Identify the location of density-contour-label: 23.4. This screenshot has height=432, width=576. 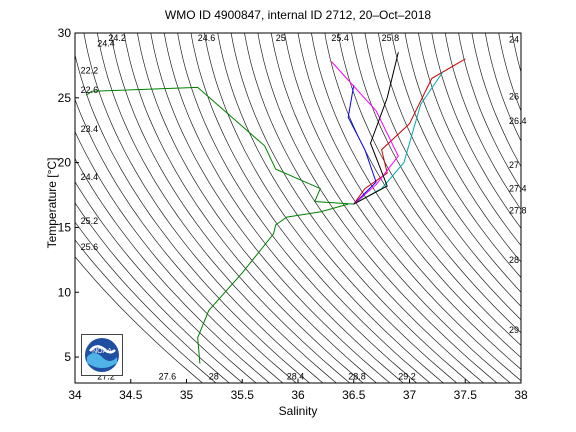
(90, 129).